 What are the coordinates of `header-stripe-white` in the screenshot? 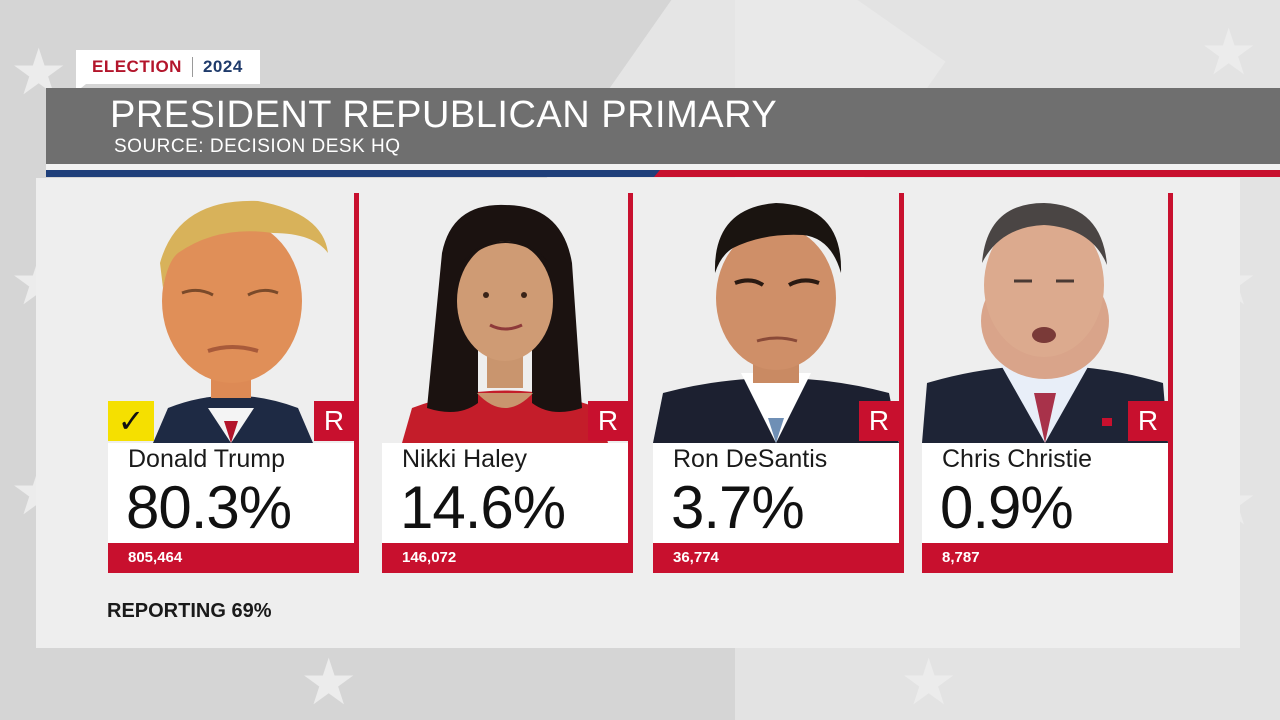 It's located at (663, 167).